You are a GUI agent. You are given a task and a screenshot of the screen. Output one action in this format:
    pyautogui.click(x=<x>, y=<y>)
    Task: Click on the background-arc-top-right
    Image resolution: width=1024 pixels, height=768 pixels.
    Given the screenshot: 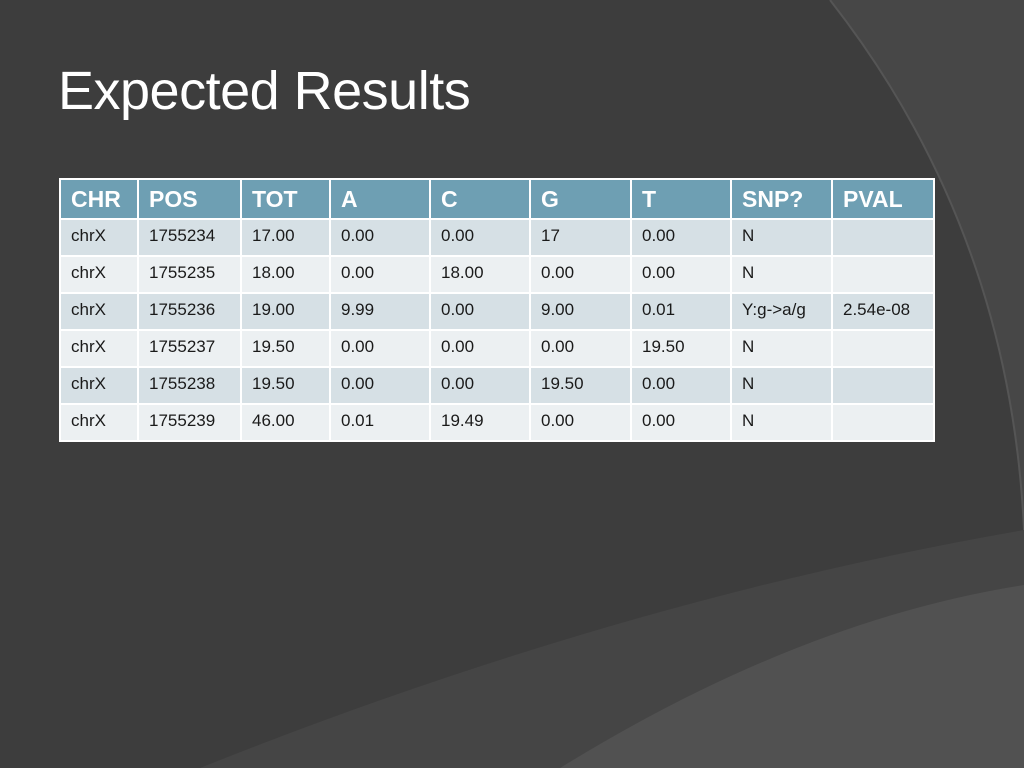 What is the action you would take?
    pyautogui.click(x=927, y=265)
    